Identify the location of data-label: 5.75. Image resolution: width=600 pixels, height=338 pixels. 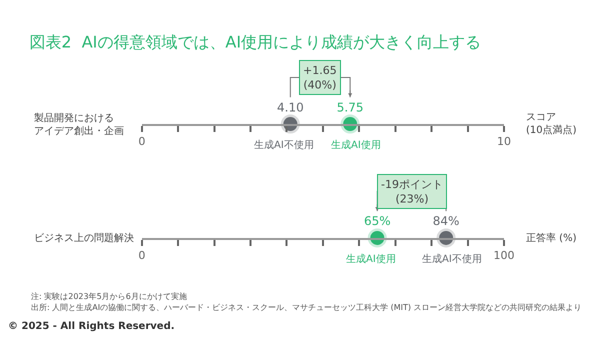
(350, 107).